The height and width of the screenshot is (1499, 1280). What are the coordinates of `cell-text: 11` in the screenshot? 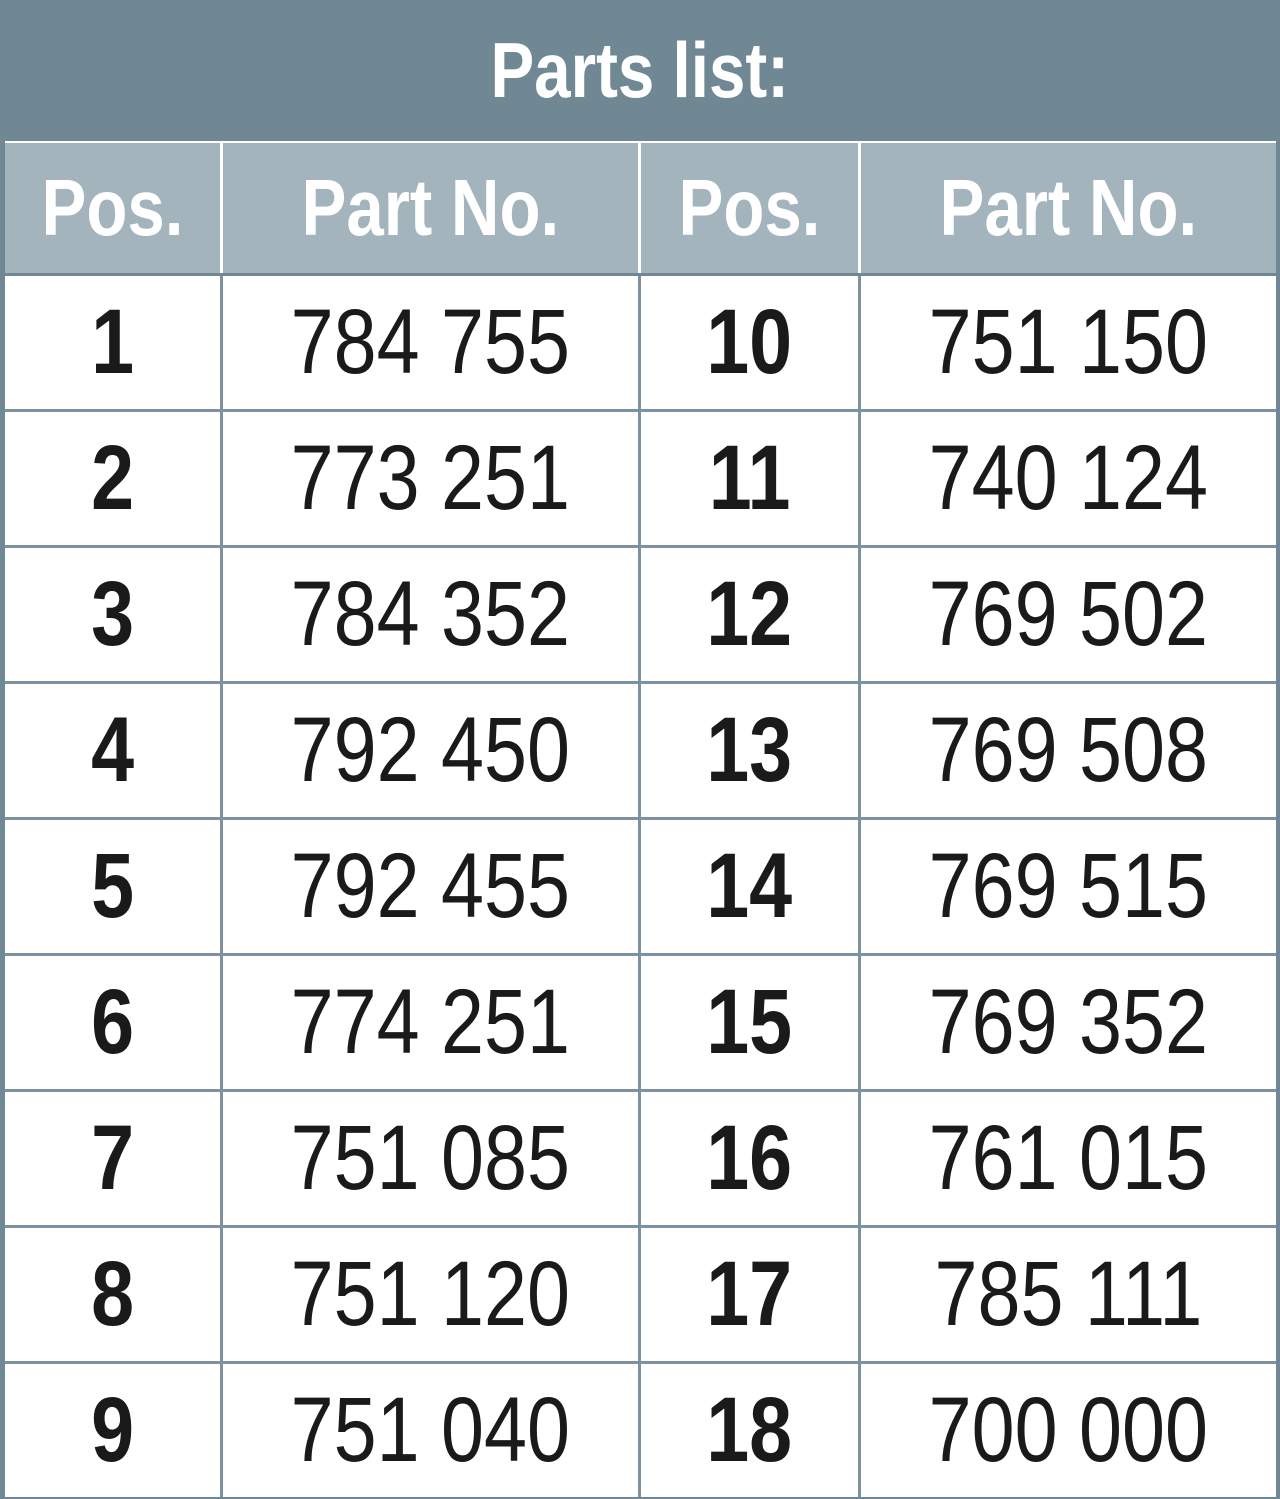 It's located at (749, 478).